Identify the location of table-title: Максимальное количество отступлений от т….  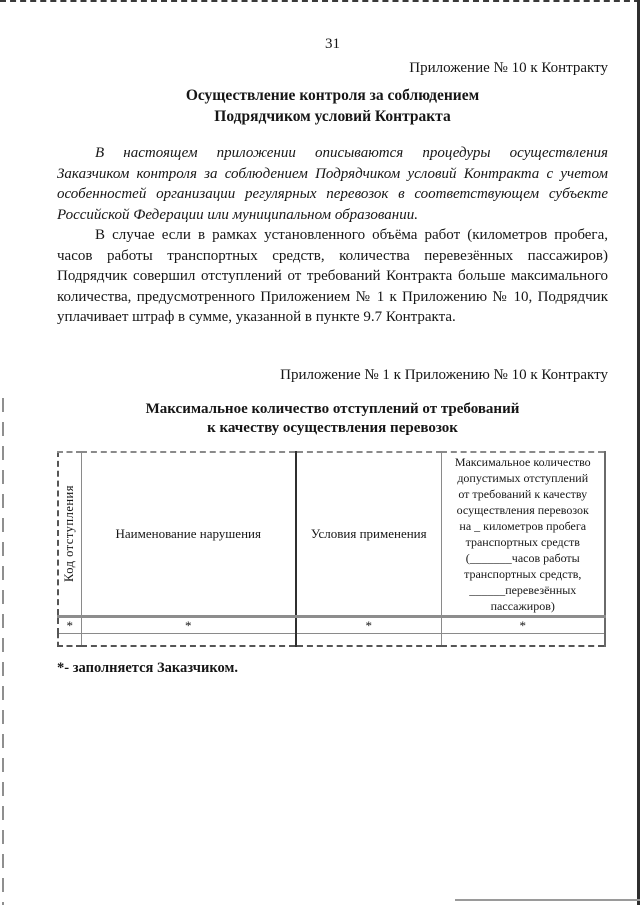
(332, 418).